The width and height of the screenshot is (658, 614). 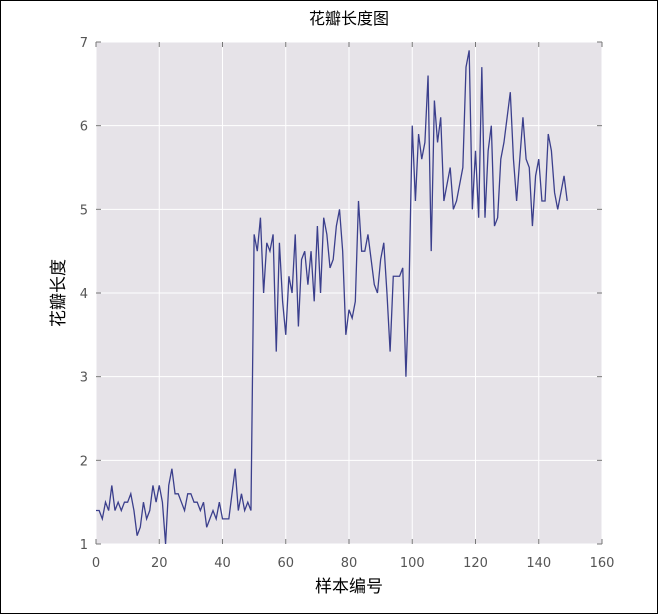 What do you see at coordinates (222, 563) in the screenshot?
I see `x-tick-label: 40` at bounding box center [222, 563].